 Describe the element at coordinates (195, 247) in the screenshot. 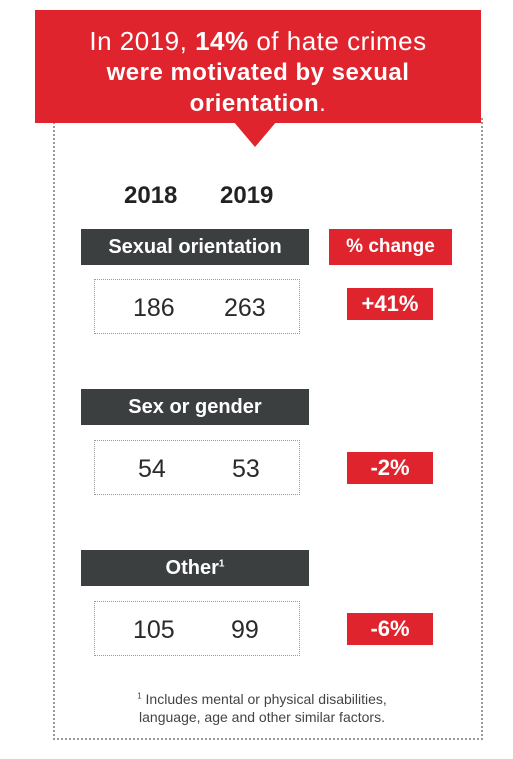

I see `category-label-sexual-orientation: Sexual orientation` at that location.